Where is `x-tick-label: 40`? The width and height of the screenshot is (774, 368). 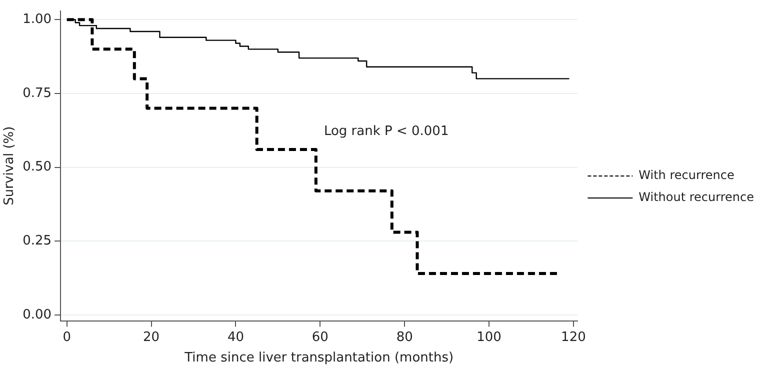
x-tick-label: 40 is located at coordinates (235, 337).